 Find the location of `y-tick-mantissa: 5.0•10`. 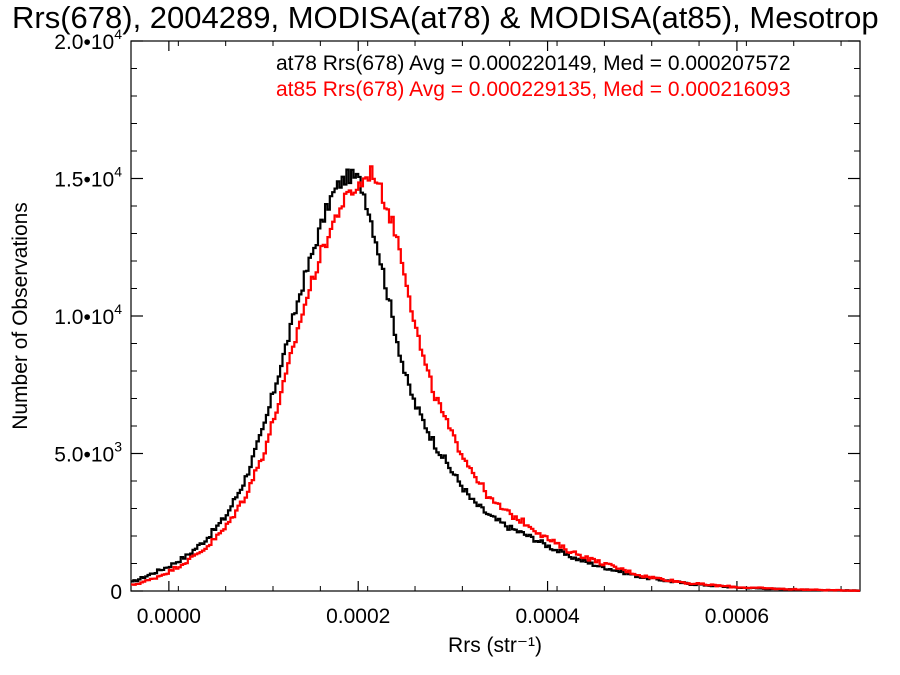

y-tick-mantissa: 5.0•10 is located at coordinates (84, 455).